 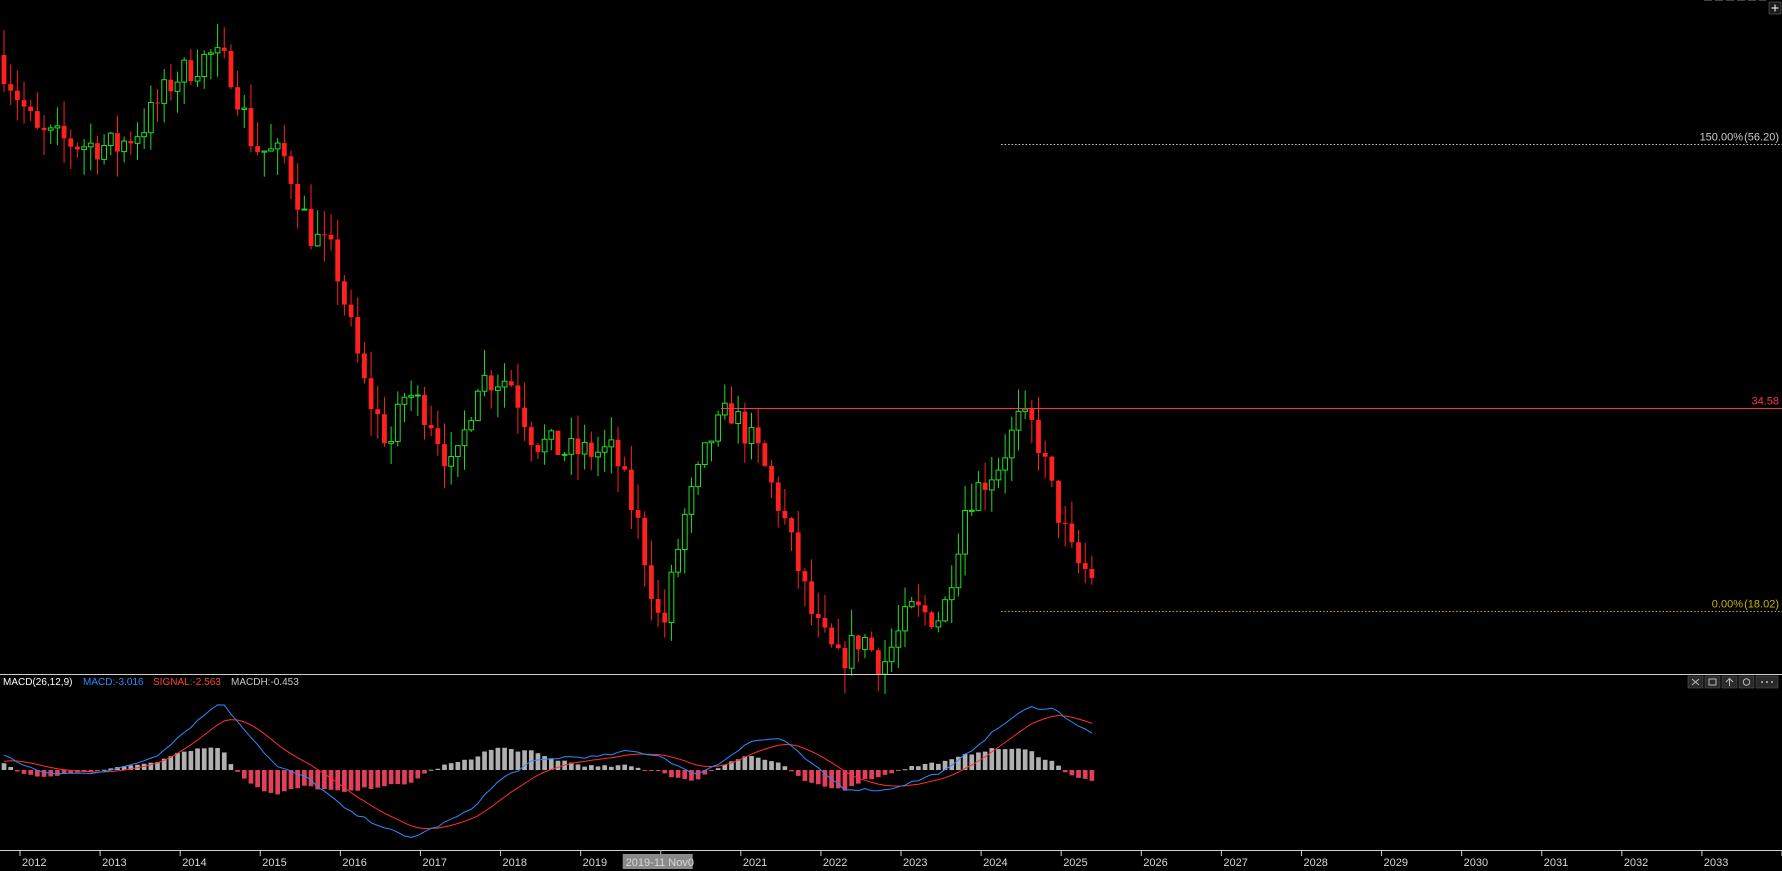 I want to click on x-tick-label: 2024, so click(x=995, y=863).